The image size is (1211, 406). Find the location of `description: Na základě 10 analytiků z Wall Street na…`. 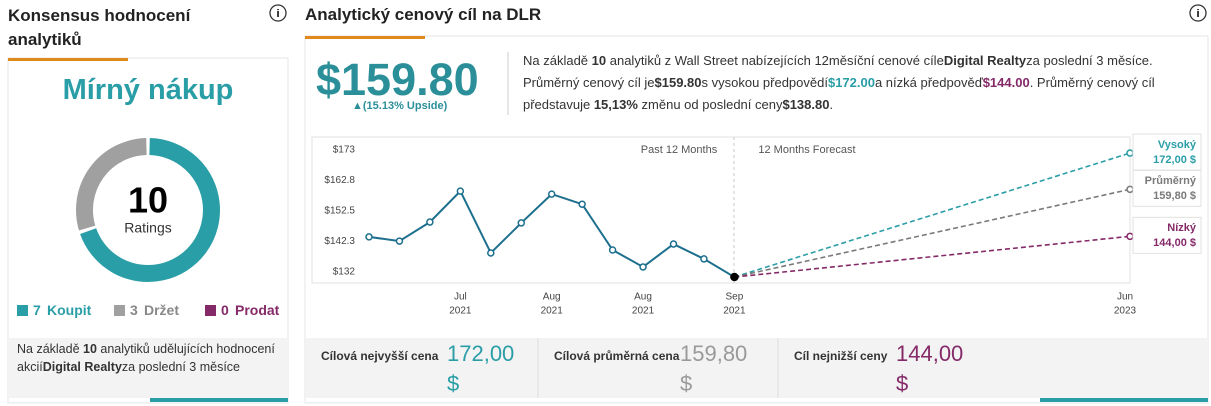

description: Na základě 10 analytiků z Wall Street na… is located at coordinates (859, 83).